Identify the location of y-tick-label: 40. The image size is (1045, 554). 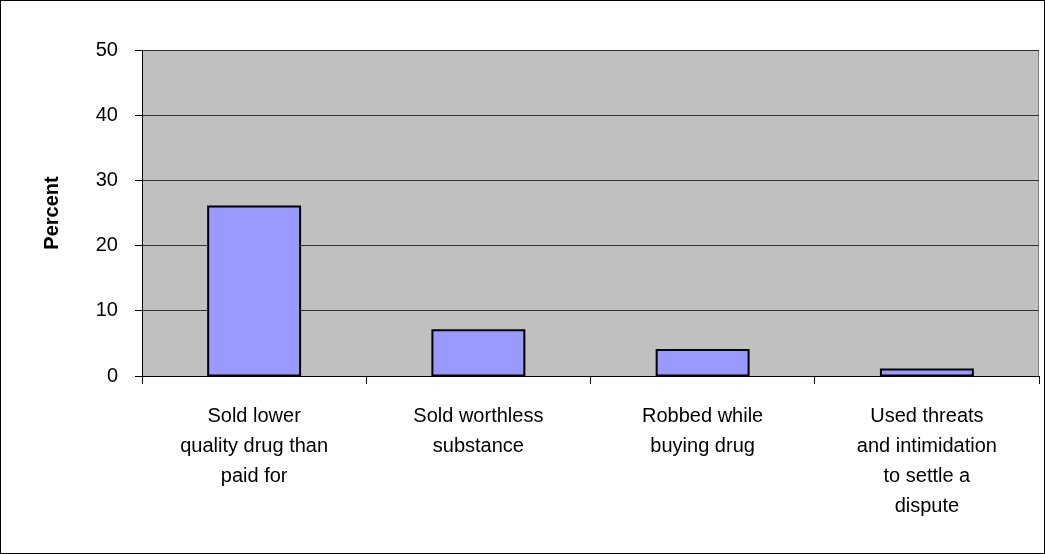
(106, 113).